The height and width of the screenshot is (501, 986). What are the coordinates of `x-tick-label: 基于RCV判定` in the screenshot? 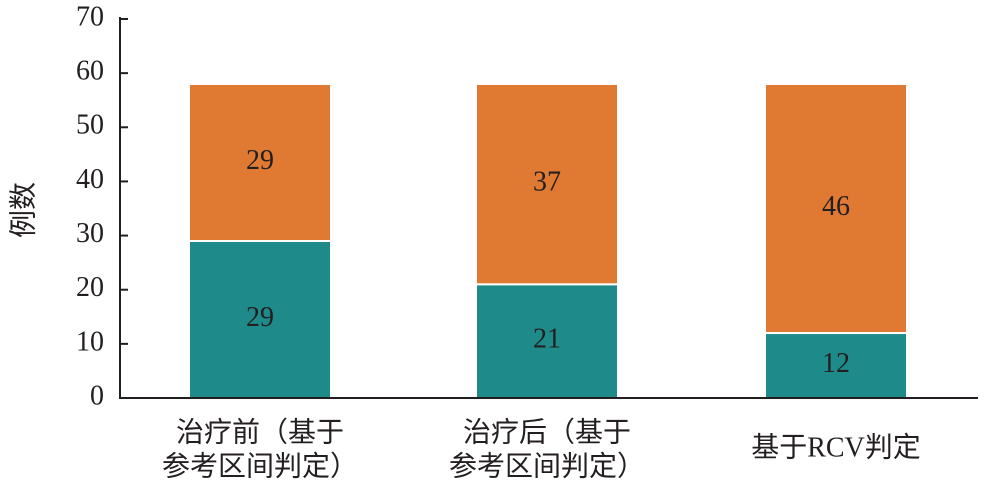 It's located at (836, 447).